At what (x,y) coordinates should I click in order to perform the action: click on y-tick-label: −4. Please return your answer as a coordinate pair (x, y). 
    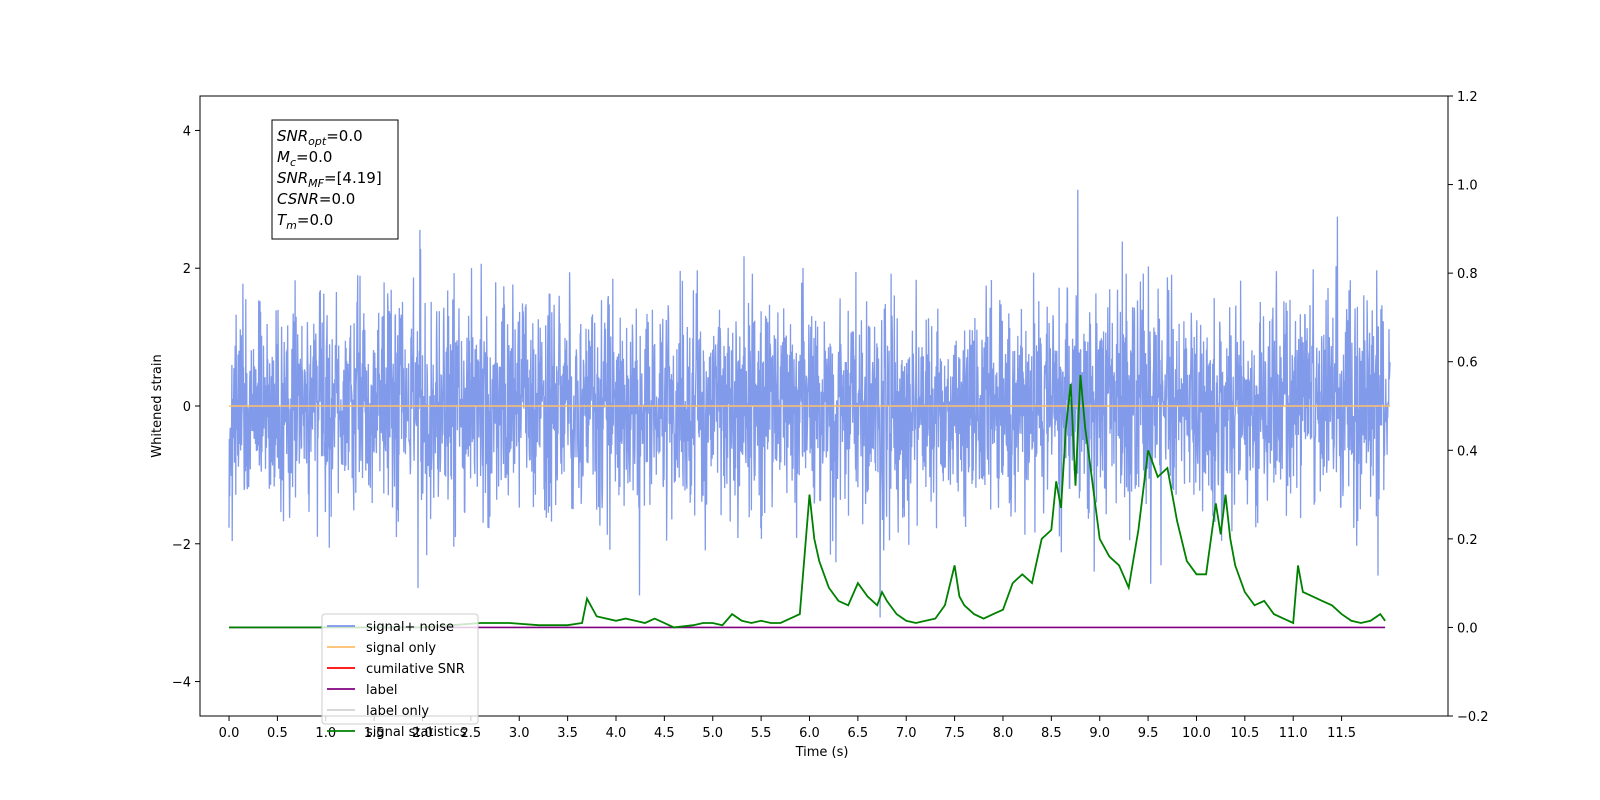
    Looking at the image, I should click on (181, 683).